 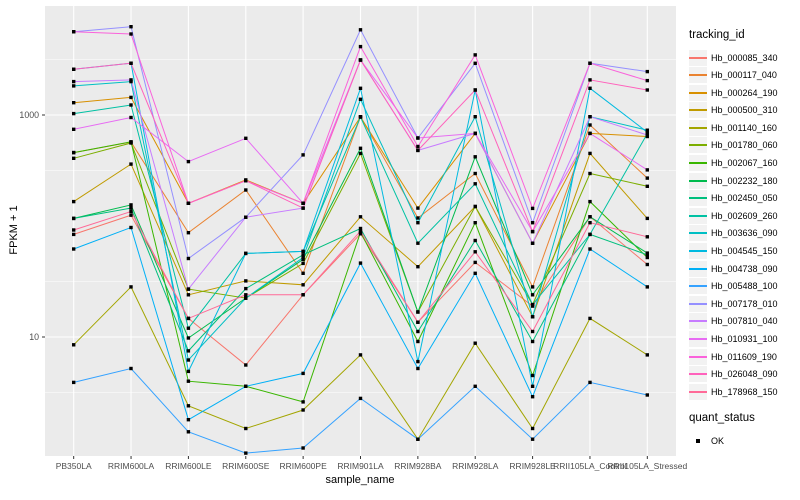 I want to click on legend-item-Hb_005488_100: Hb_005488_100, so click(x=744, y=286).